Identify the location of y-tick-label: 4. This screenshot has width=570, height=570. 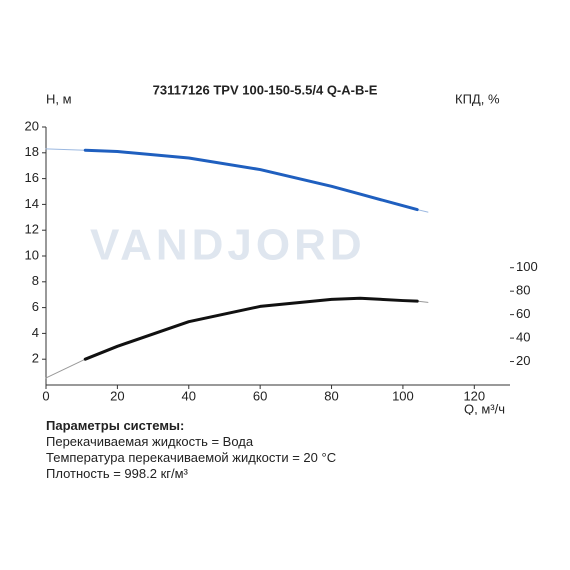
(35, 332).